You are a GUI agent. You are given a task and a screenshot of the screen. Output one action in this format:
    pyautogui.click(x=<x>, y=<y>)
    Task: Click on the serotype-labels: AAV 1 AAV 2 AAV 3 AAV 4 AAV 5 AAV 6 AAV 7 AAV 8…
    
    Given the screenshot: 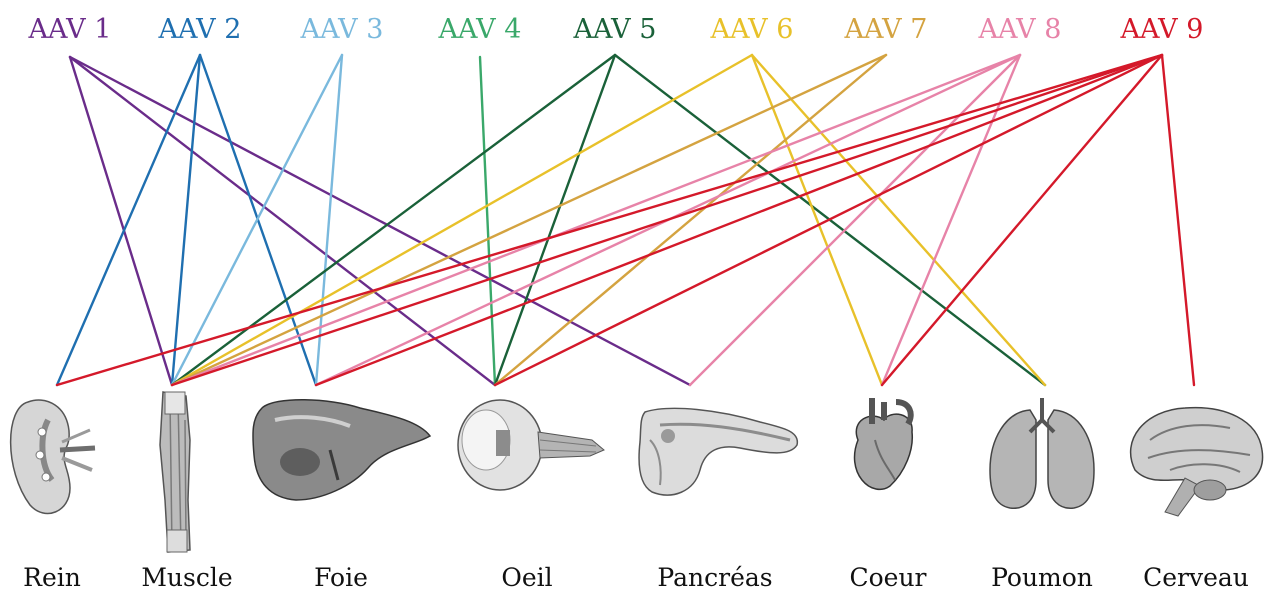 What is the action you would take?
    pyautogui.click(x=616, y=29)
    